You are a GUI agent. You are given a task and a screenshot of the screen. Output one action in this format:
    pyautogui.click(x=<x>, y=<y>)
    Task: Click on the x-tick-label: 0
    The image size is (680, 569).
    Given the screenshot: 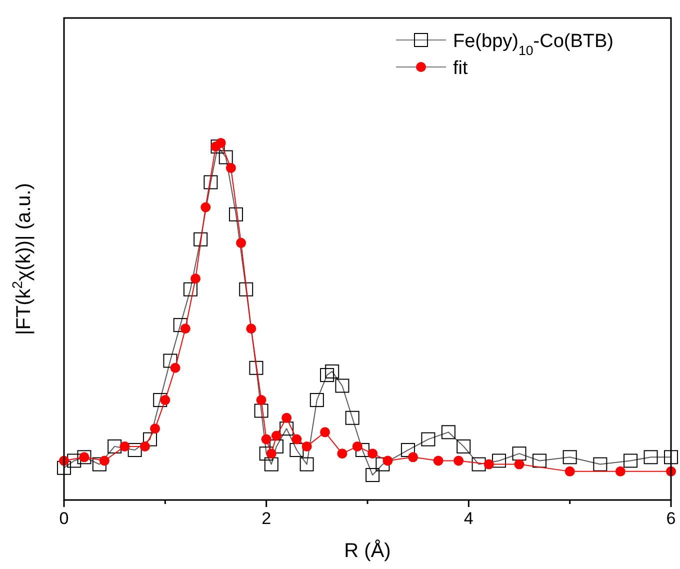 What is the action you would take?
    pyautogui.click(x=64, y=518)
    